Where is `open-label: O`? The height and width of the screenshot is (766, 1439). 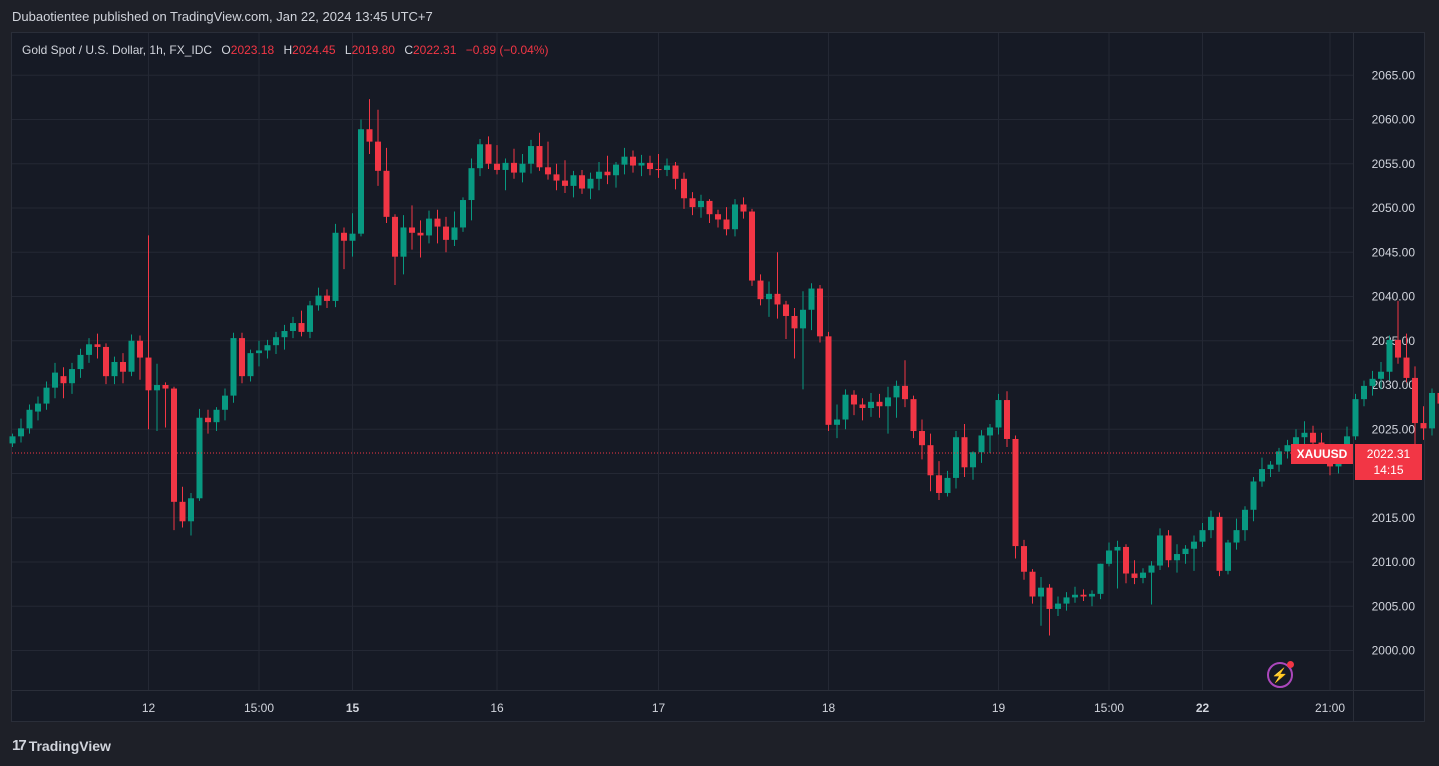 open-label: O is located at coordinates (226, 50).